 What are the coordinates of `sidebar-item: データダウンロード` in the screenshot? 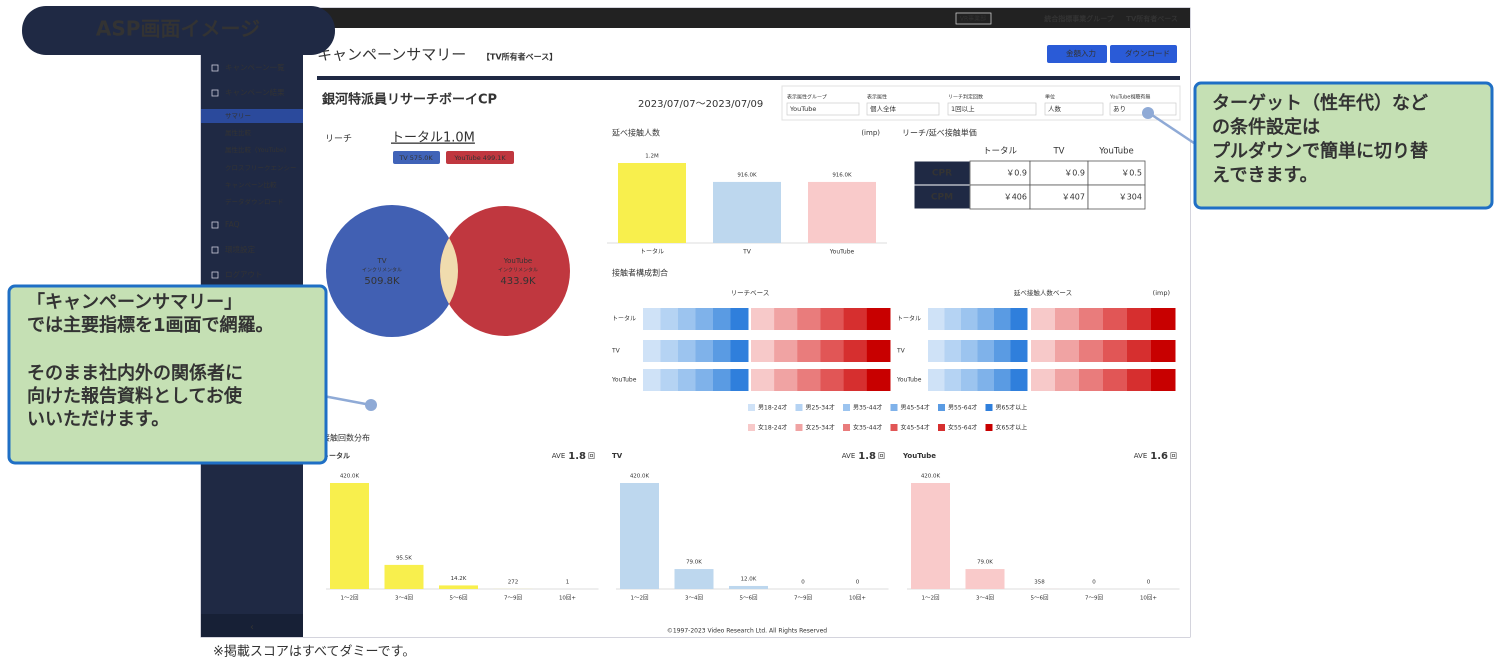 It's located at (254, 201).